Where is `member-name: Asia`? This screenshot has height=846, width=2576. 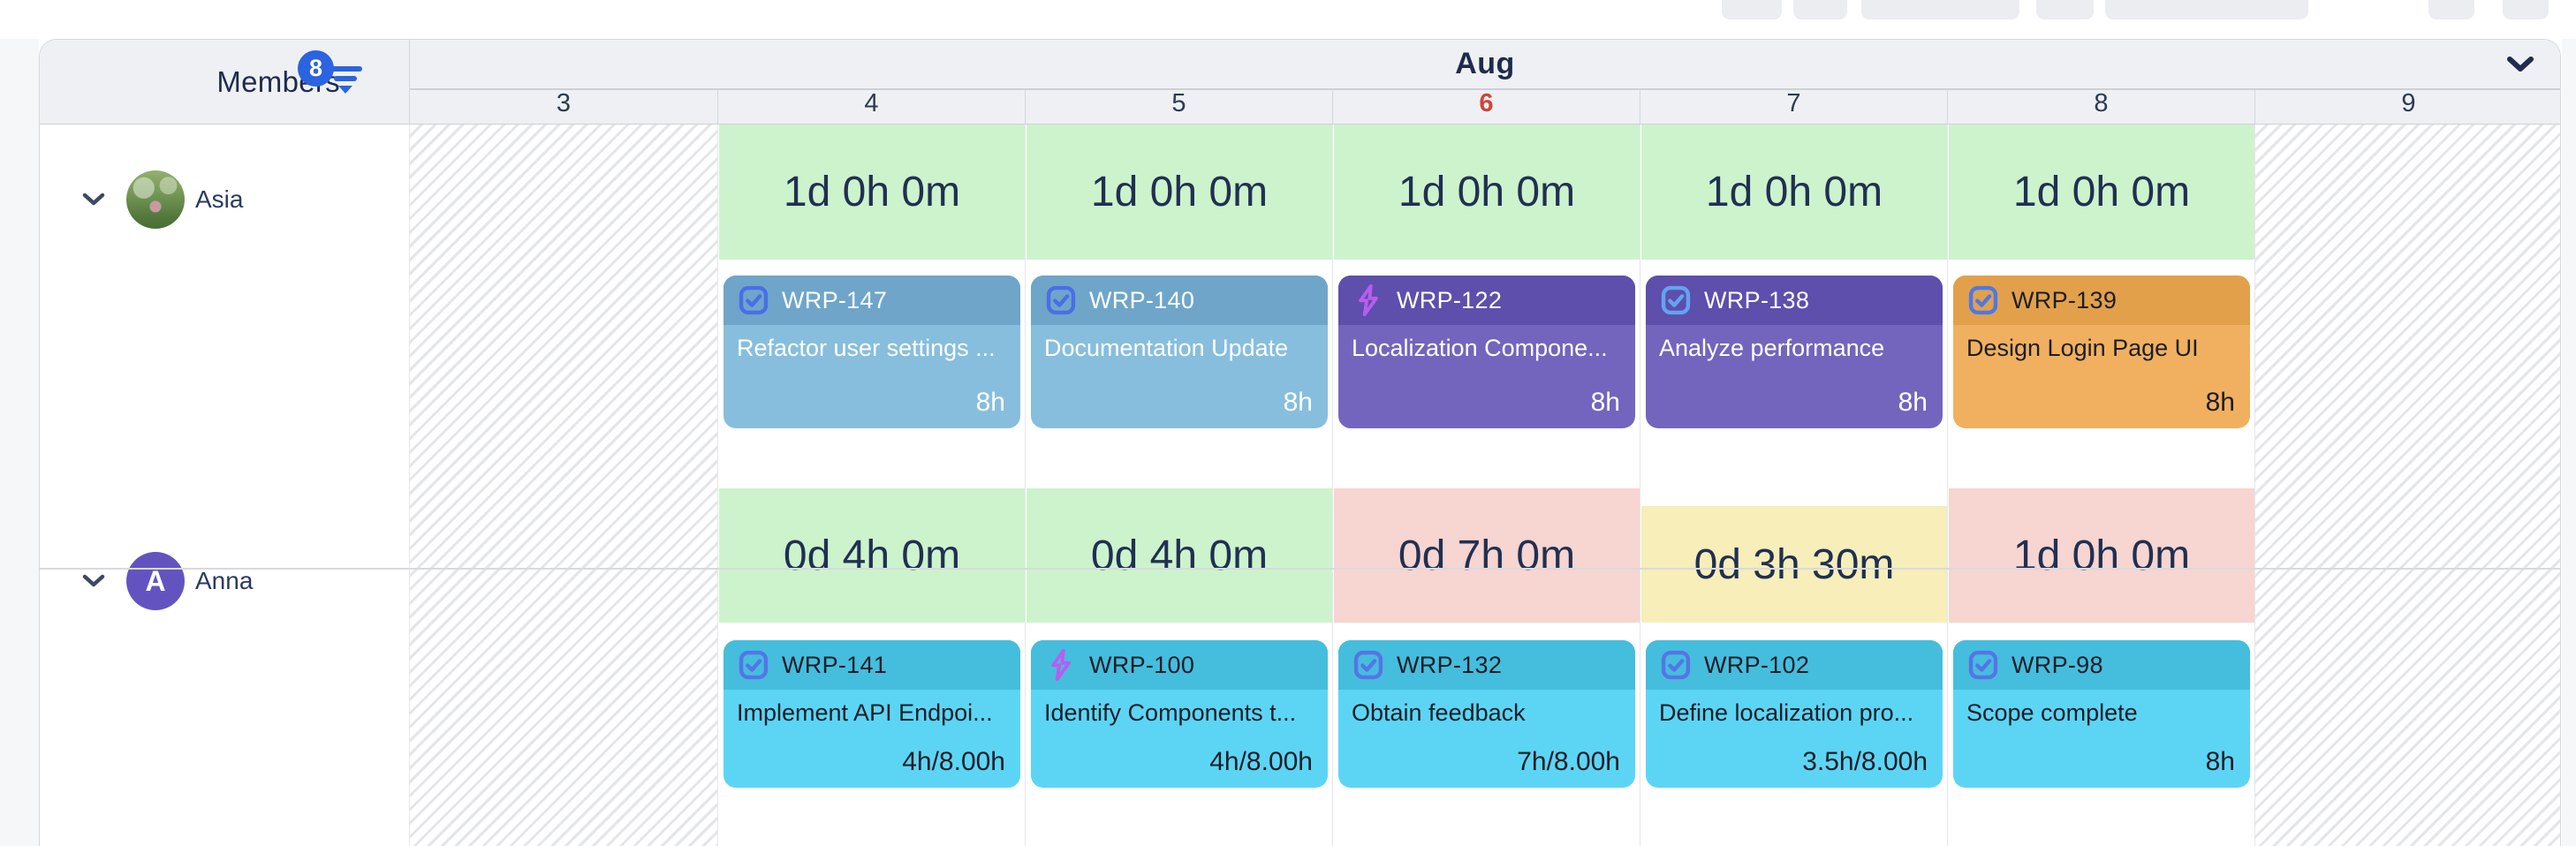 member-name: Asia is located at coordinates (220, 199).